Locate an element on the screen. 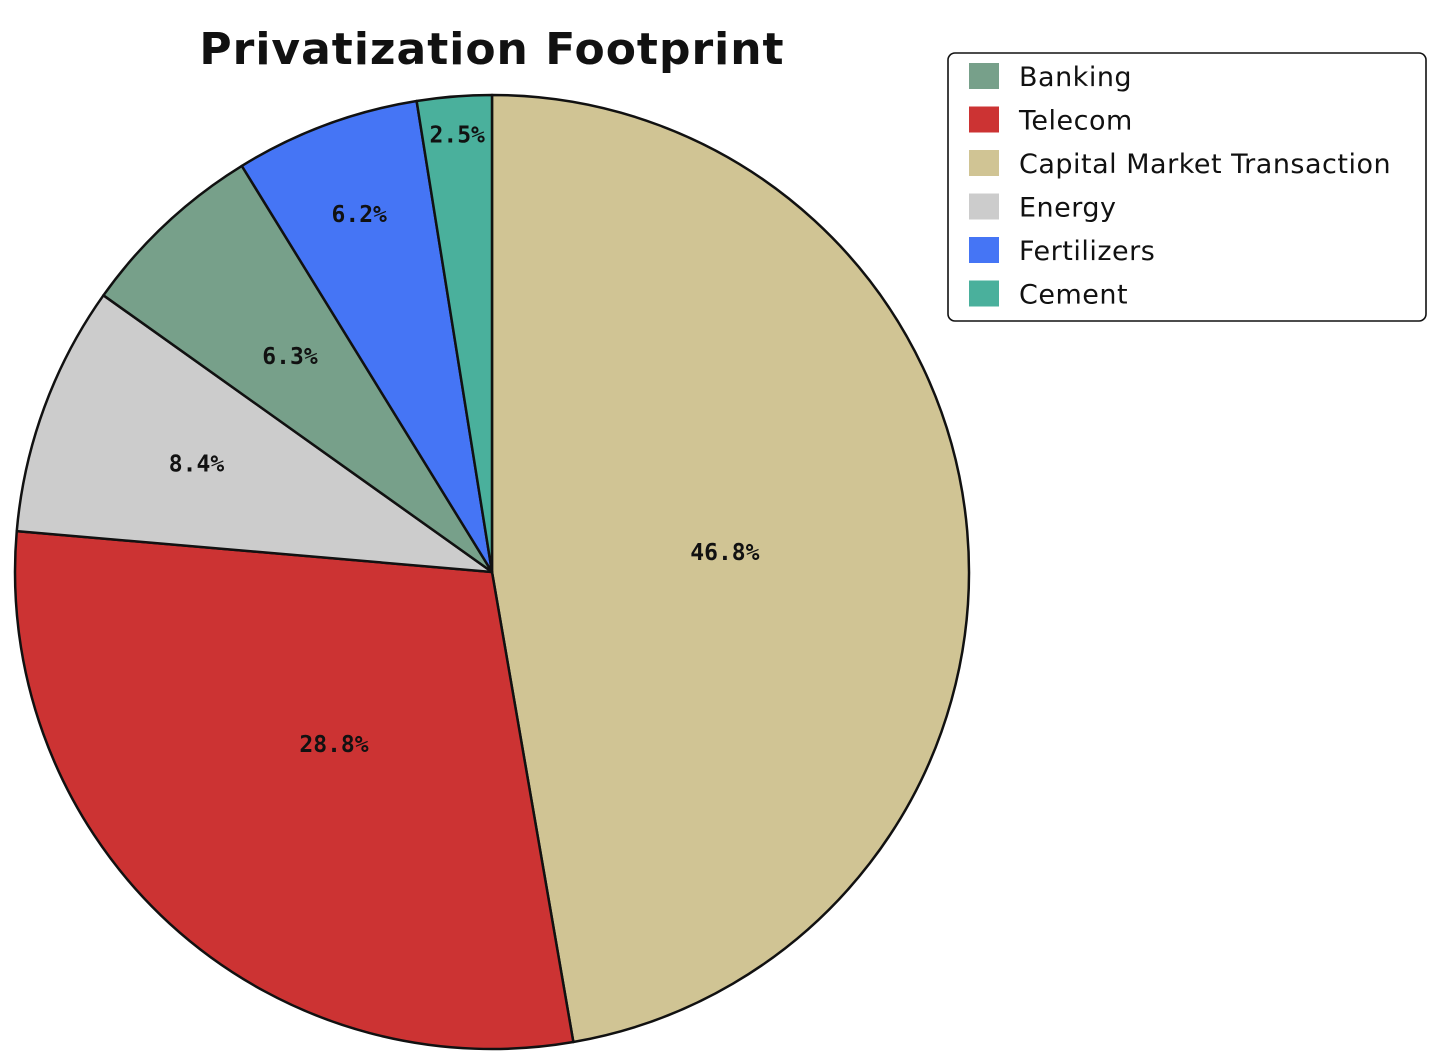  pie-slice-cement is located at coordinates (454, 333).